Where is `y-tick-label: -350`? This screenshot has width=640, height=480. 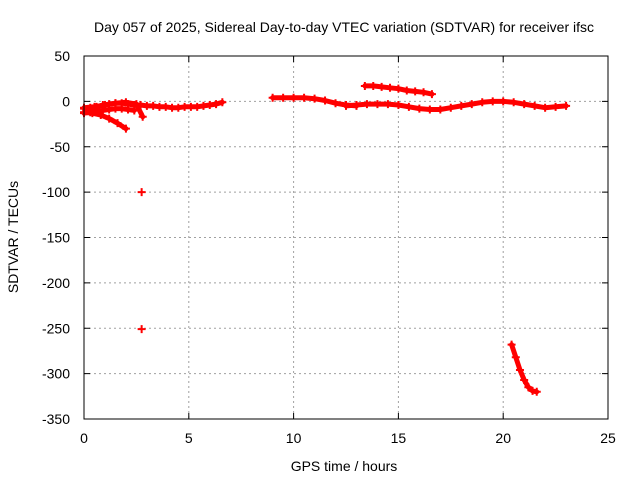 y-tick-label: -350 is located at coordinates (56, 419).